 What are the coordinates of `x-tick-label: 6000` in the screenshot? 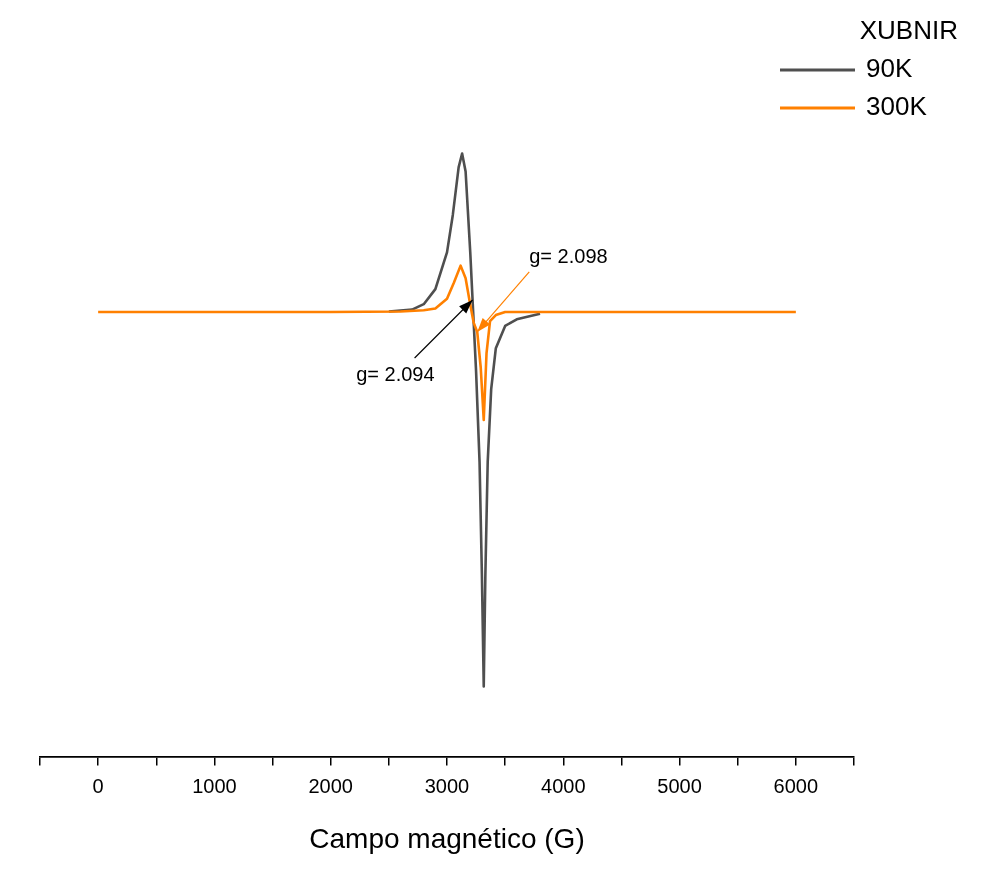 It's located at (796, 785).